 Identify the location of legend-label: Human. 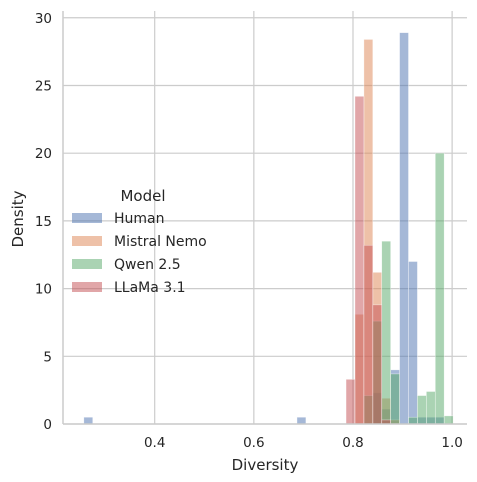
(139, 219).